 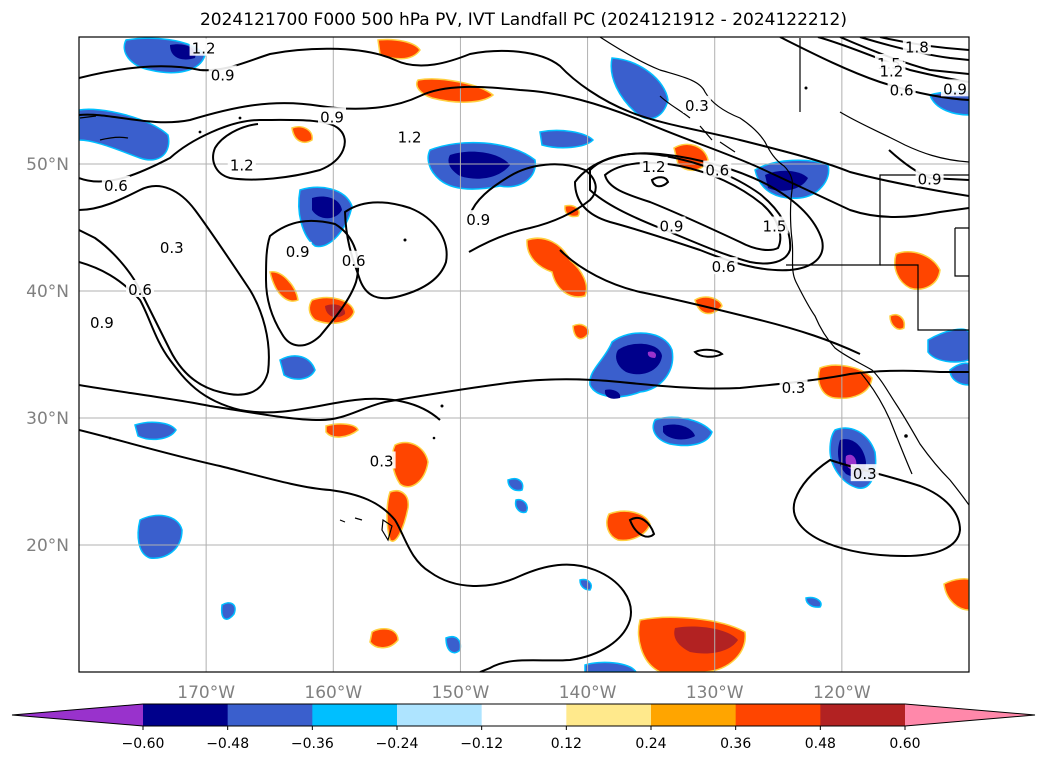 What do you see at coordinates (397, 744) in the screenshot?
I see `colorbar-tick-label: −0.24` at bounding box center [397, 744].